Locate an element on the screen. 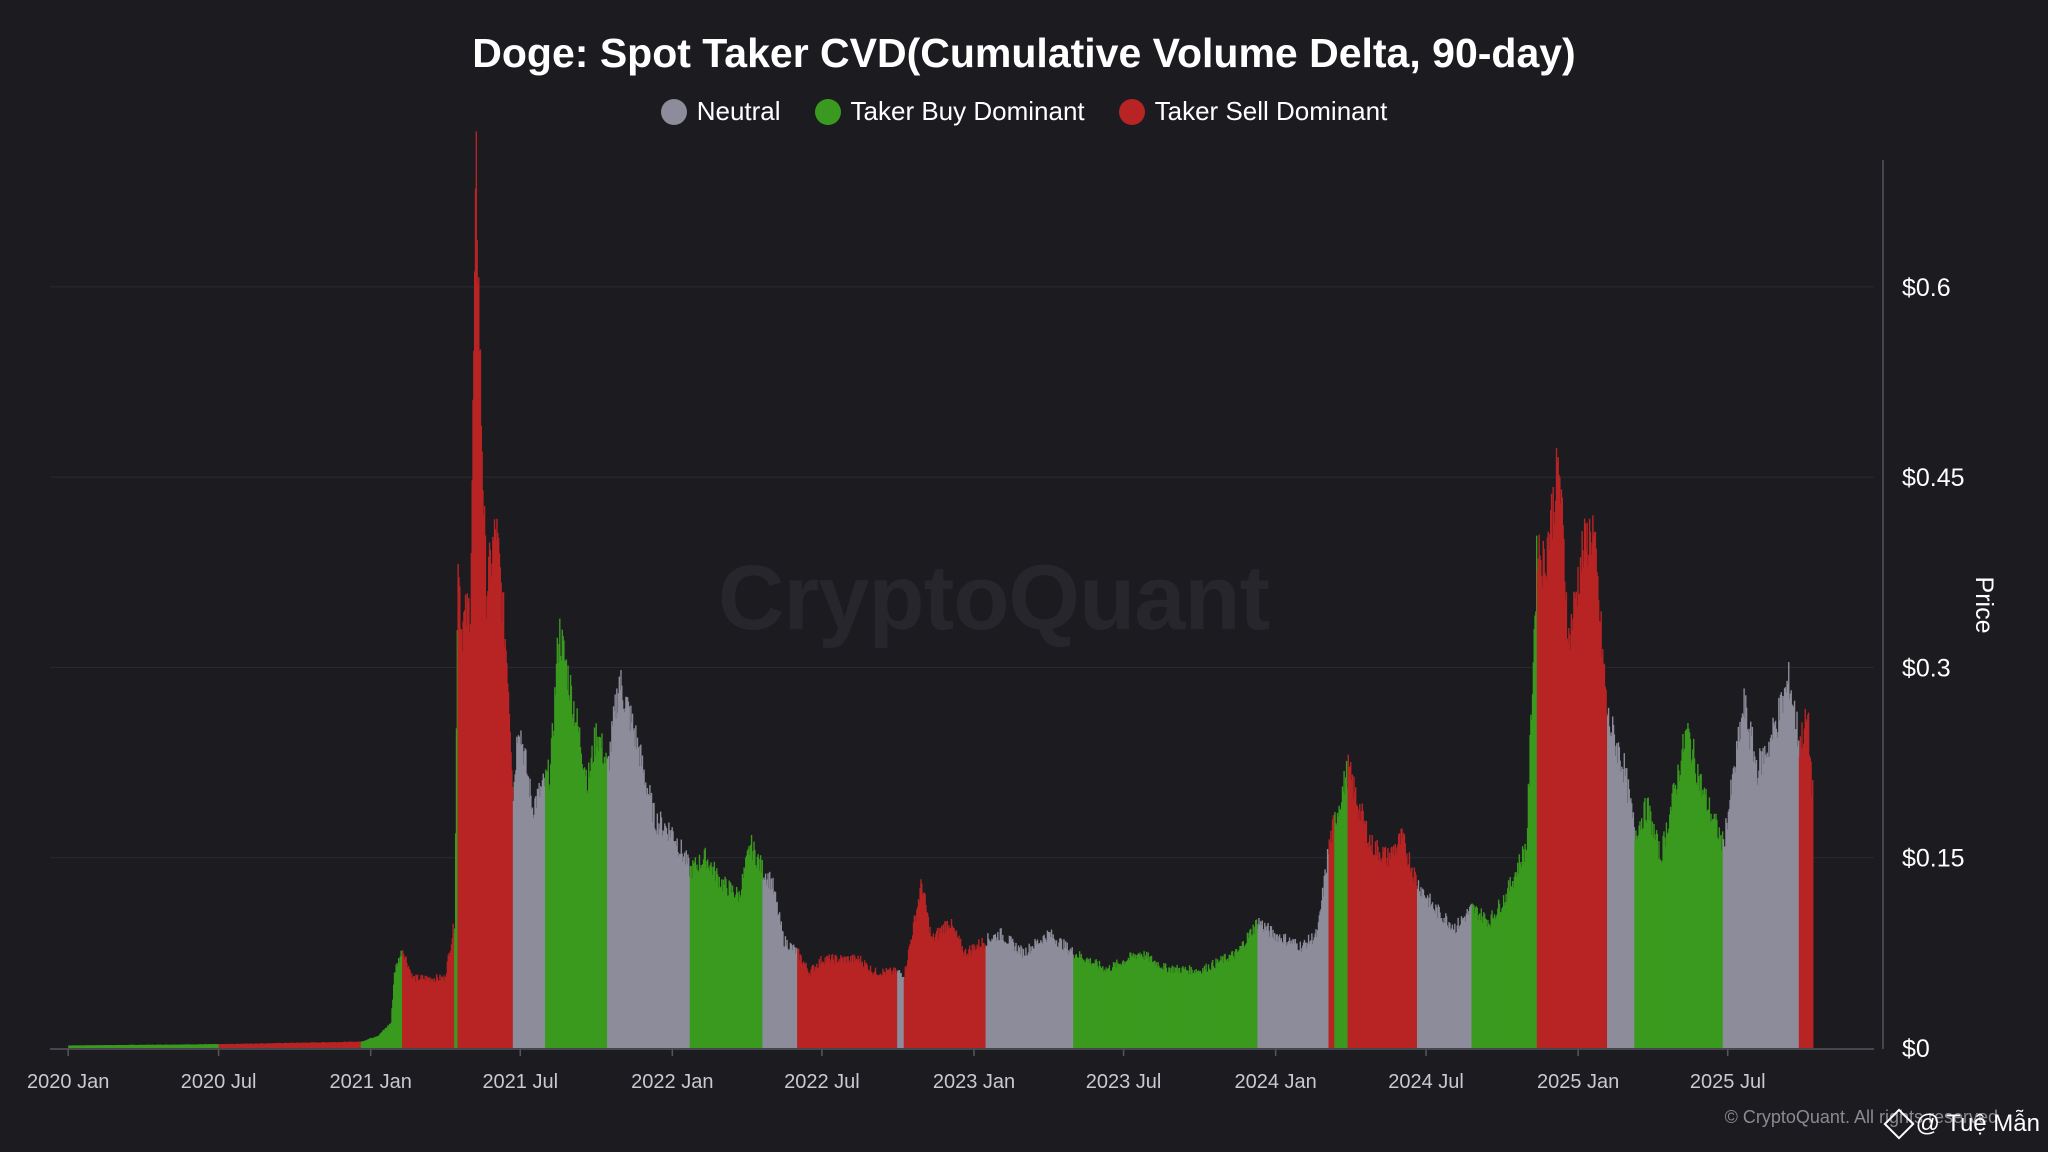  legend-item-taker-sell: Taker Sell Dominant is located at coordinates (1252, 111).